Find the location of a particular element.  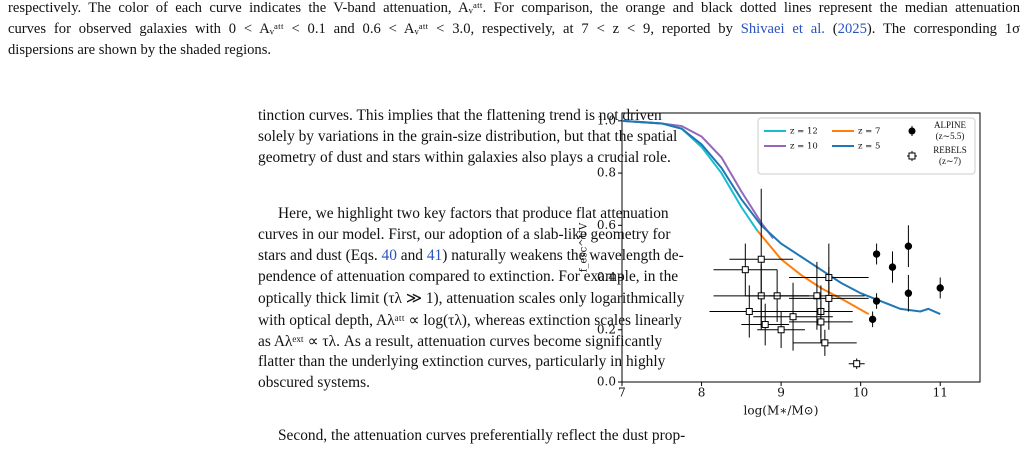

legend-box is located at coordinates (866, 146).